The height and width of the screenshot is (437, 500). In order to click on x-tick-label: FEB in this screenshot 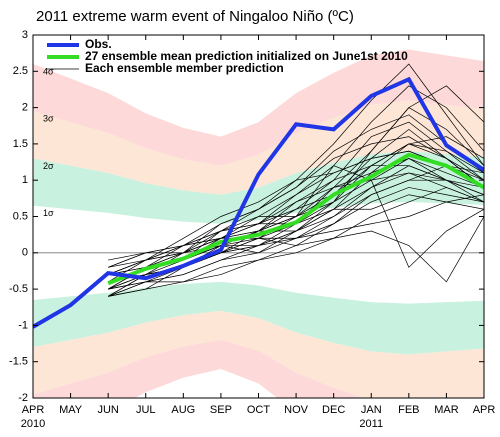, I will do `click(408, 410)`.